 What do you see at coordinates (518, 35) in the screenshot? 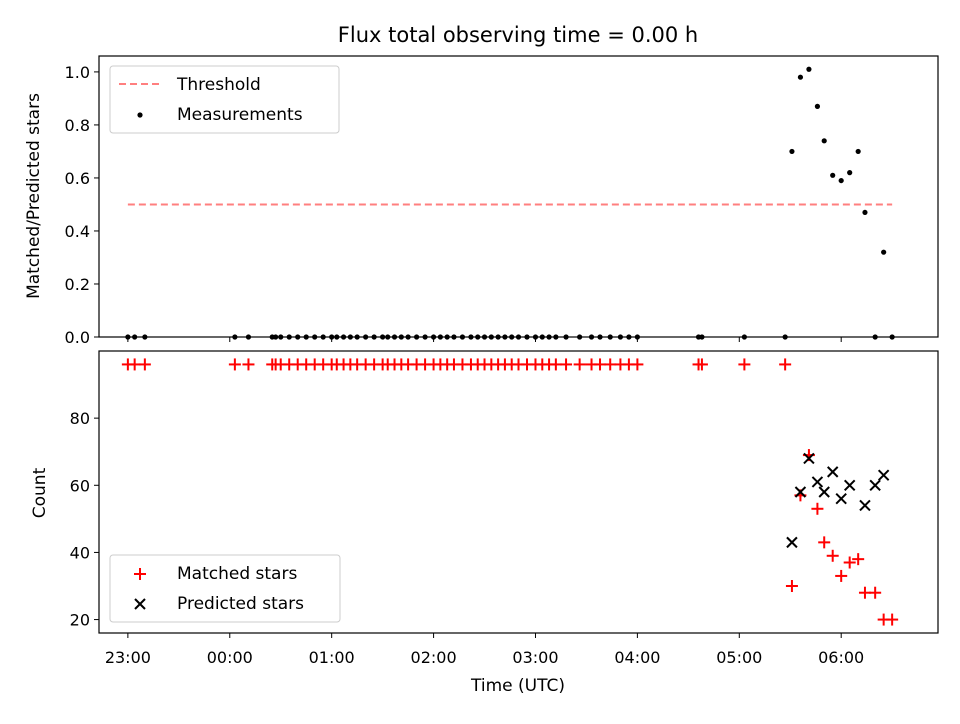
I see `chart-title: Flux total observing time = 0.00 h` at bounding box center [518, 35].